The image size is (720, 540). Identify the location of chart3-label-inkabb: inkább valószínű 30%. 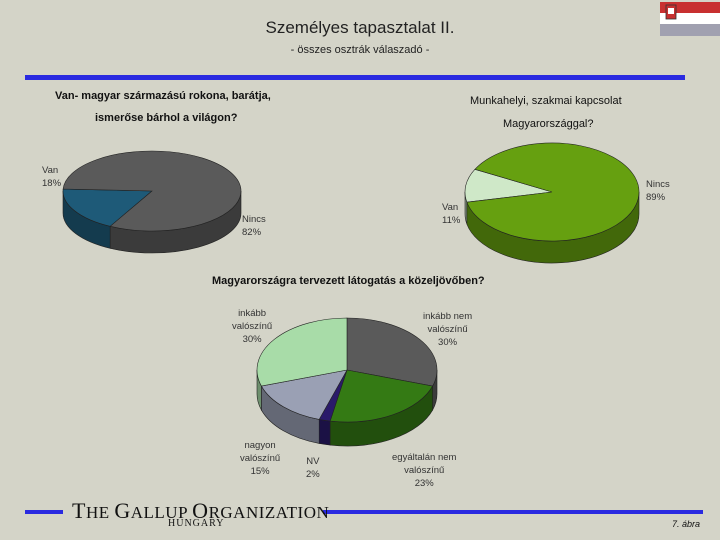
(252, 326).